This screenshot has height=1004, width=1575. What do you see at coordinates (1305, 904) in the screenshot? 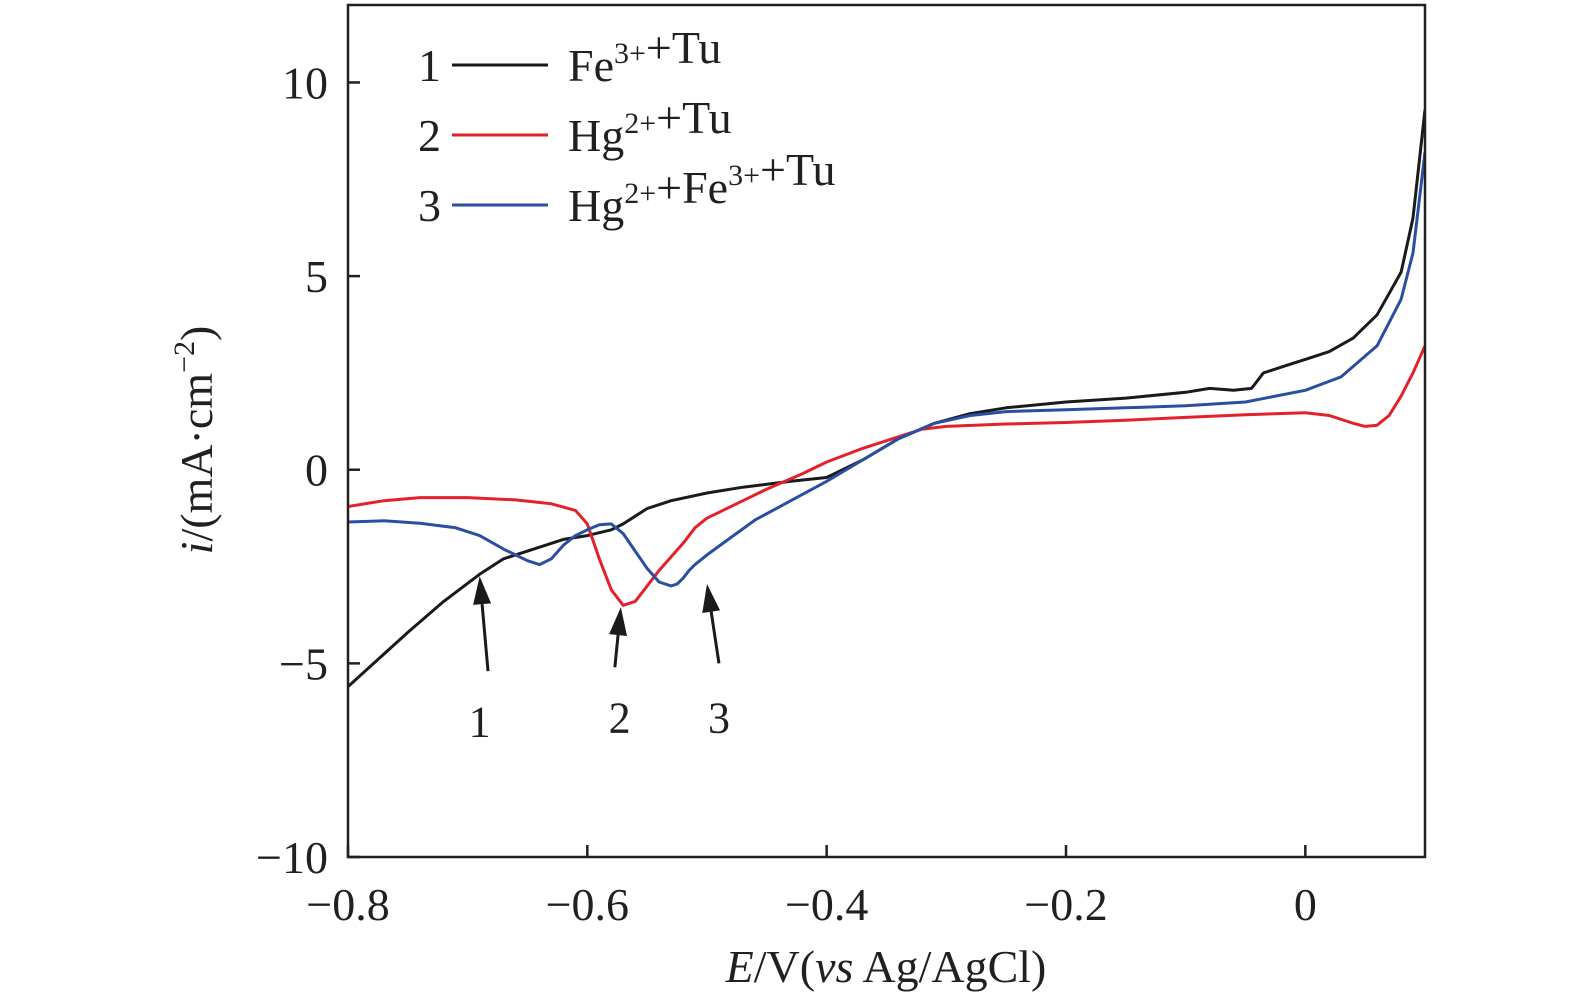
I see `x-tick-label: 0` at bounding box center [1305, 904].